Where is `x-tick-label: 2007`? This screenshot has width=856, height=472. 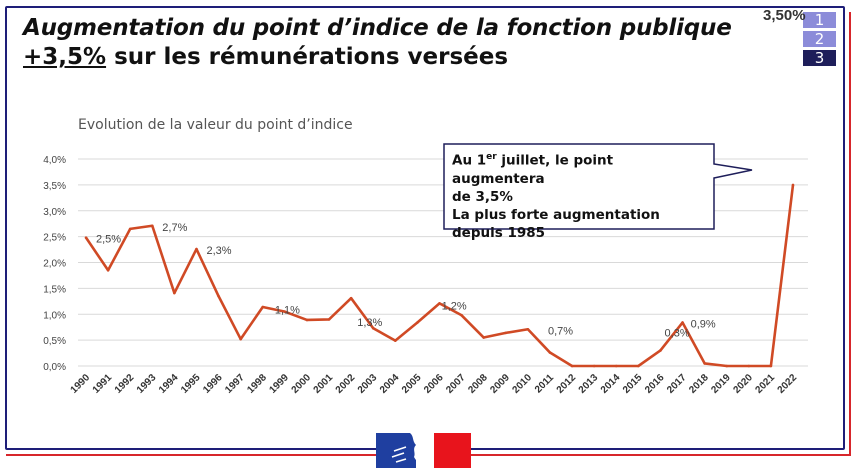
x-tick-label: 2007 is located at coordinates (456, 384).